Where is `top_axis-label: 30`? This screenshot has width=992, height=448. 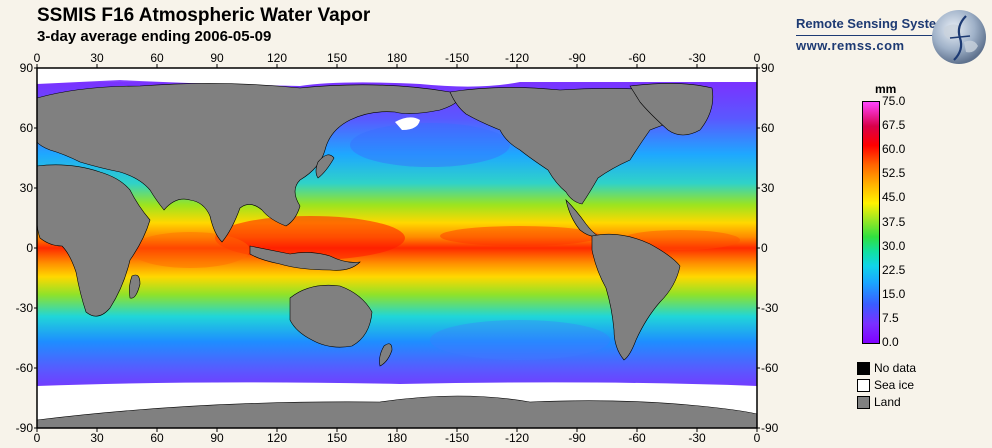 top_axis-label: 30 is located at coordinates (97, 58).